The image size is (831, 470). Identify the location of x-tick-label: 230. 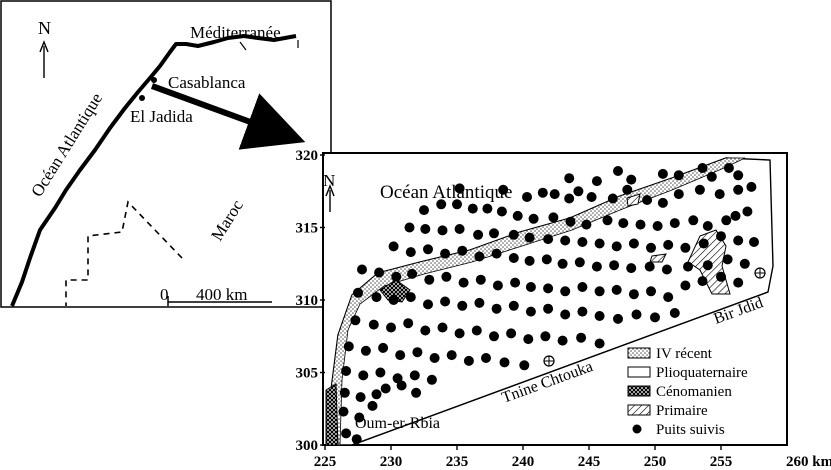
(391, 462).